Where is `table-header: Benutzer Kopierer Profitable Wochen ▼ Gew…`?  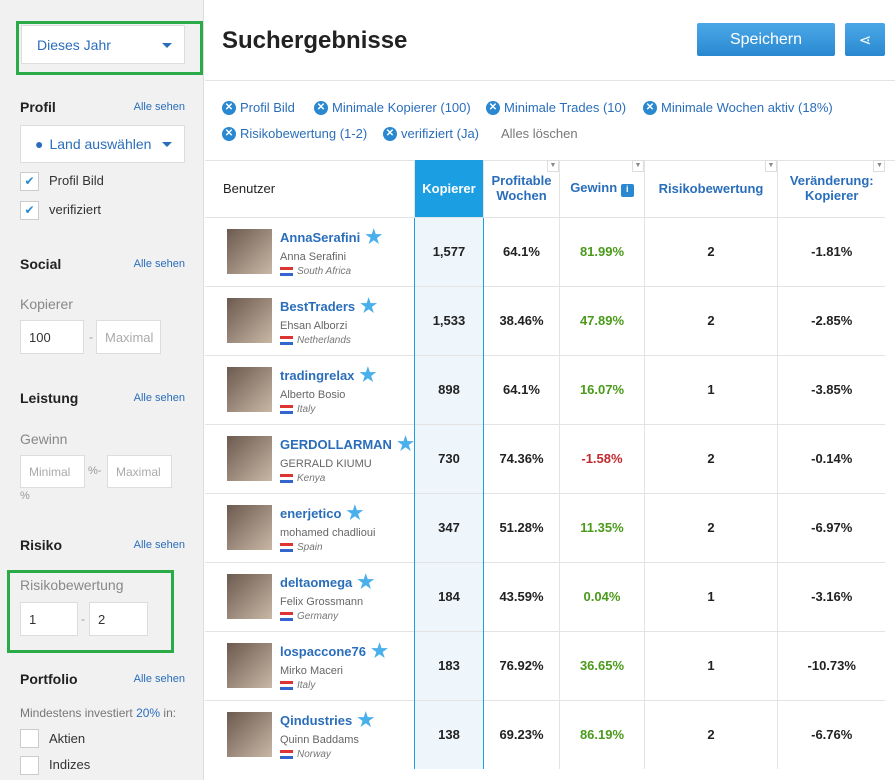
table-header: Benutzer Kopierer Profitable Wochen ▼ Gew… is located at coordinates (545, 188).